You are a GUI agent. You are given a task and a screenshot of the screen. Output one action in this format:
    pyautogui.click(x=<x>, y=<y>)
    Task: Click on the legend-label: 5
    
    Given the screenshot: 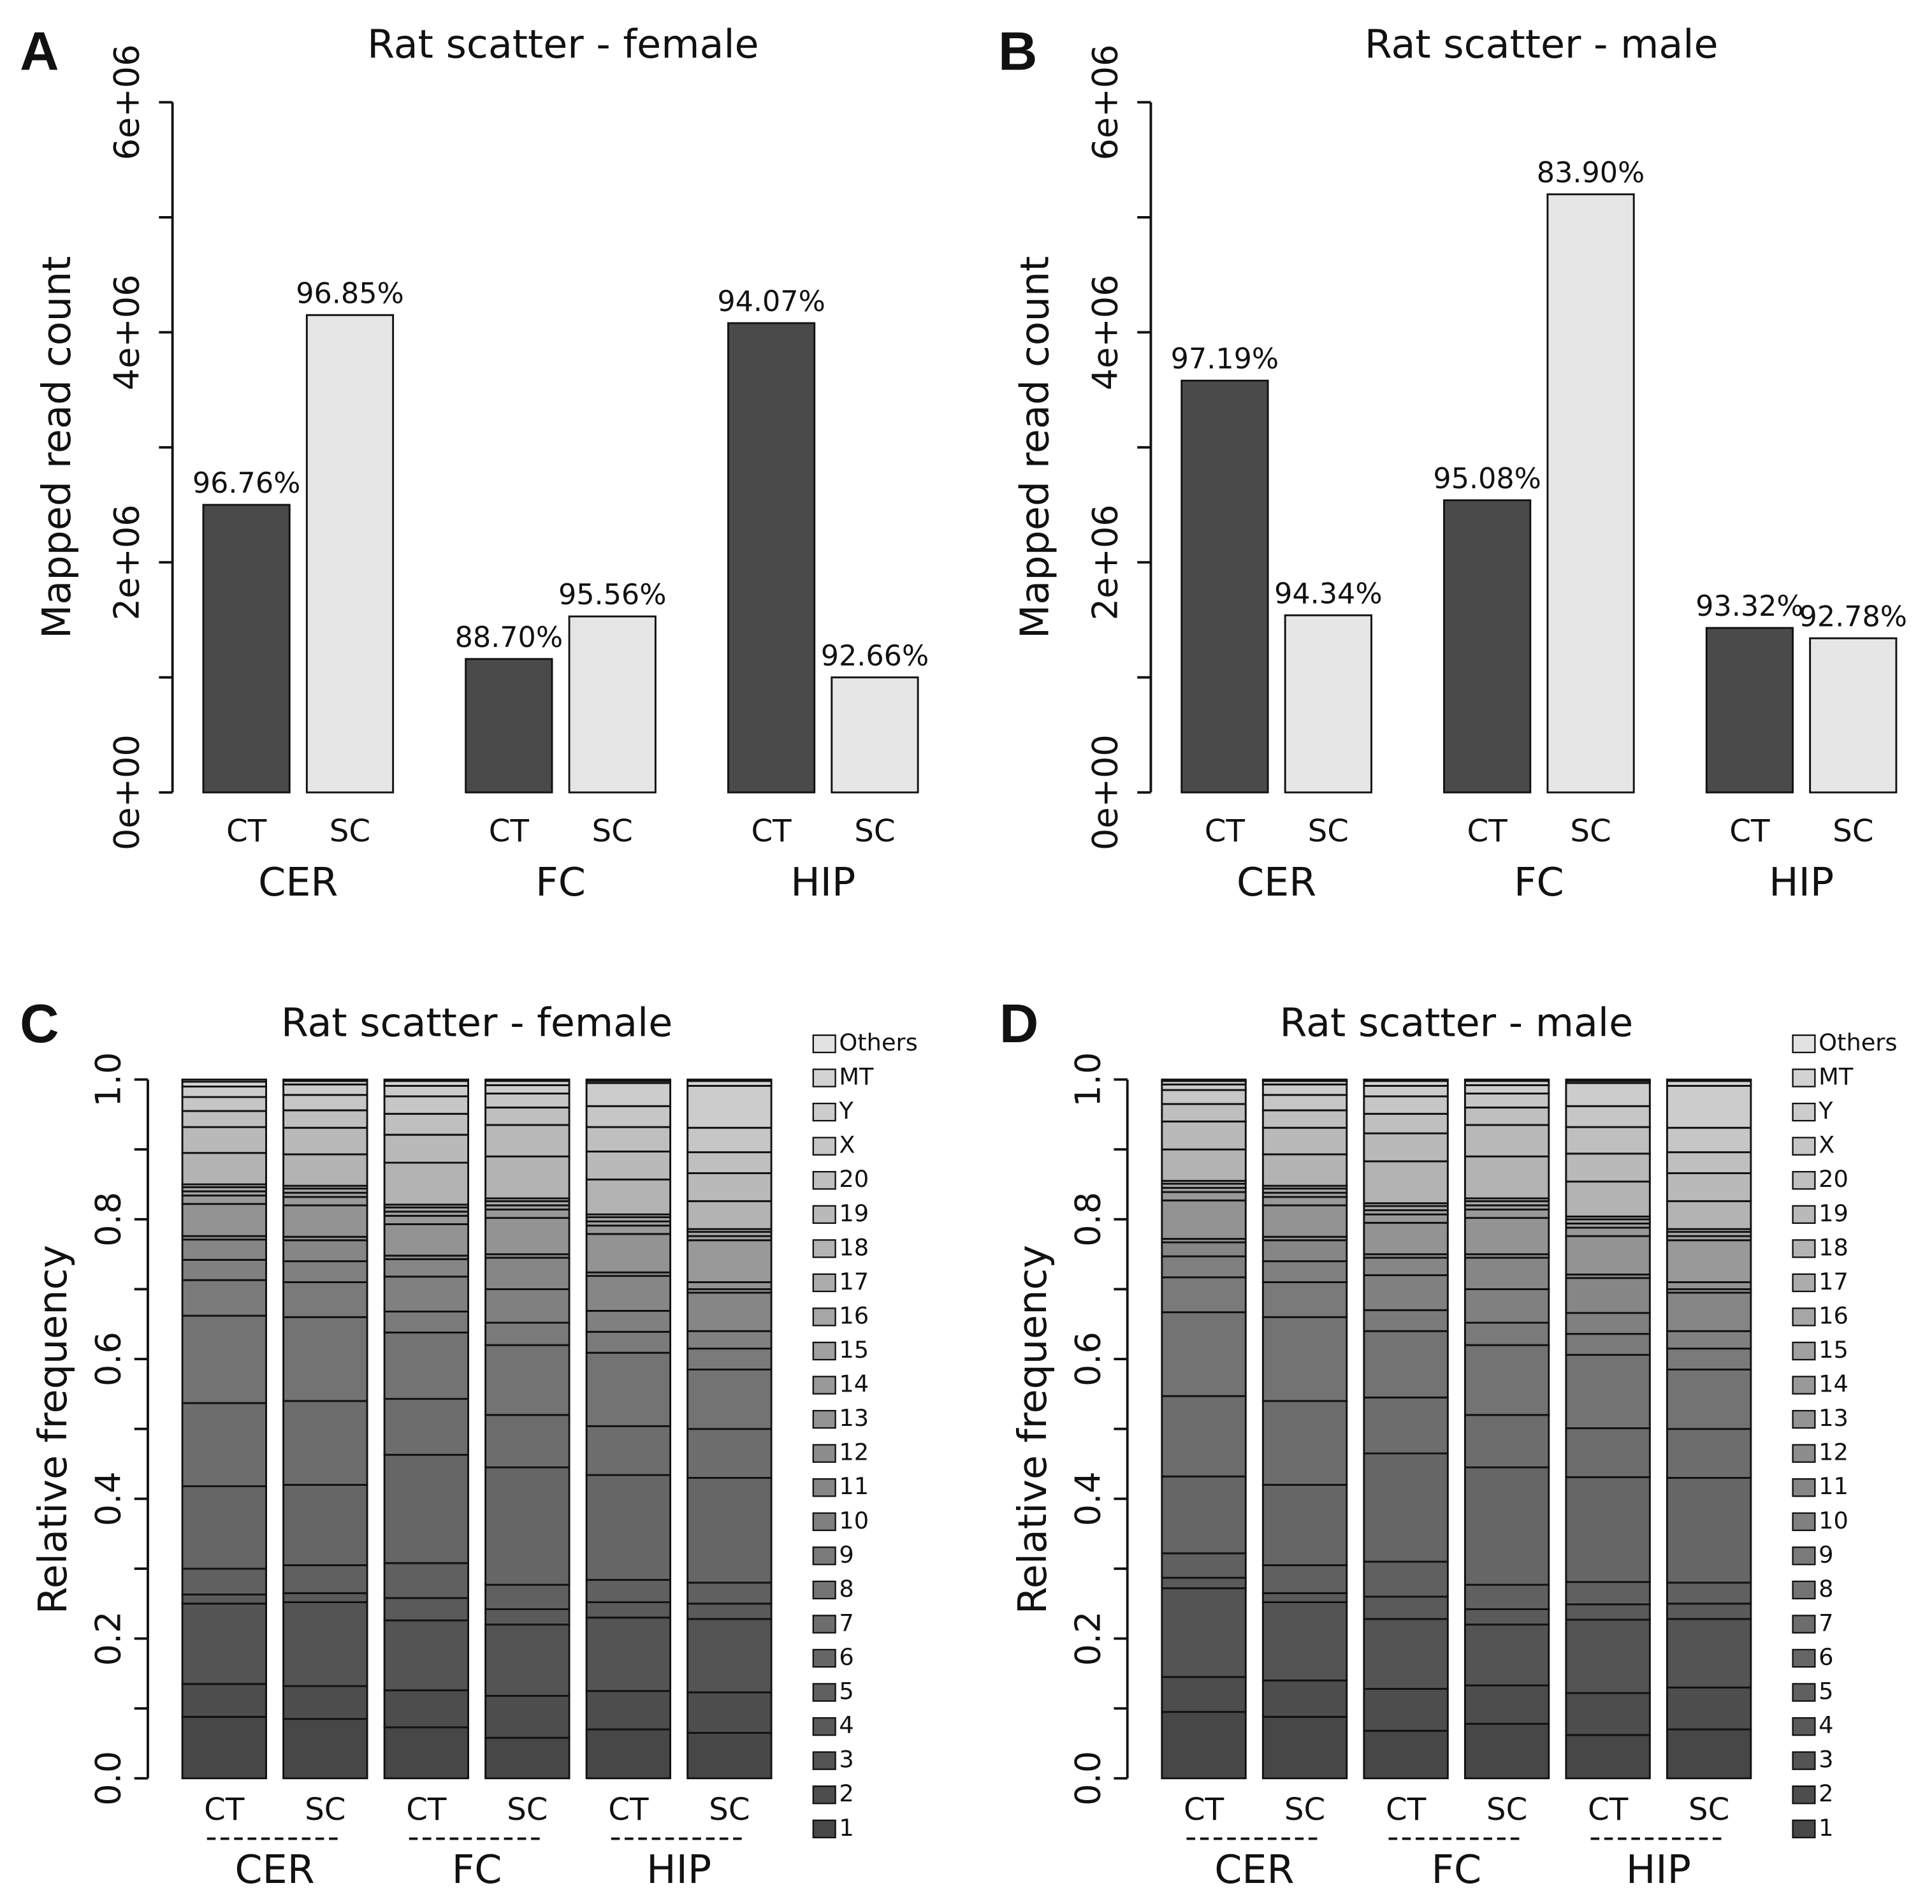 What is the action you would take?
    pyautogui.click(x=846, y=1691)
    